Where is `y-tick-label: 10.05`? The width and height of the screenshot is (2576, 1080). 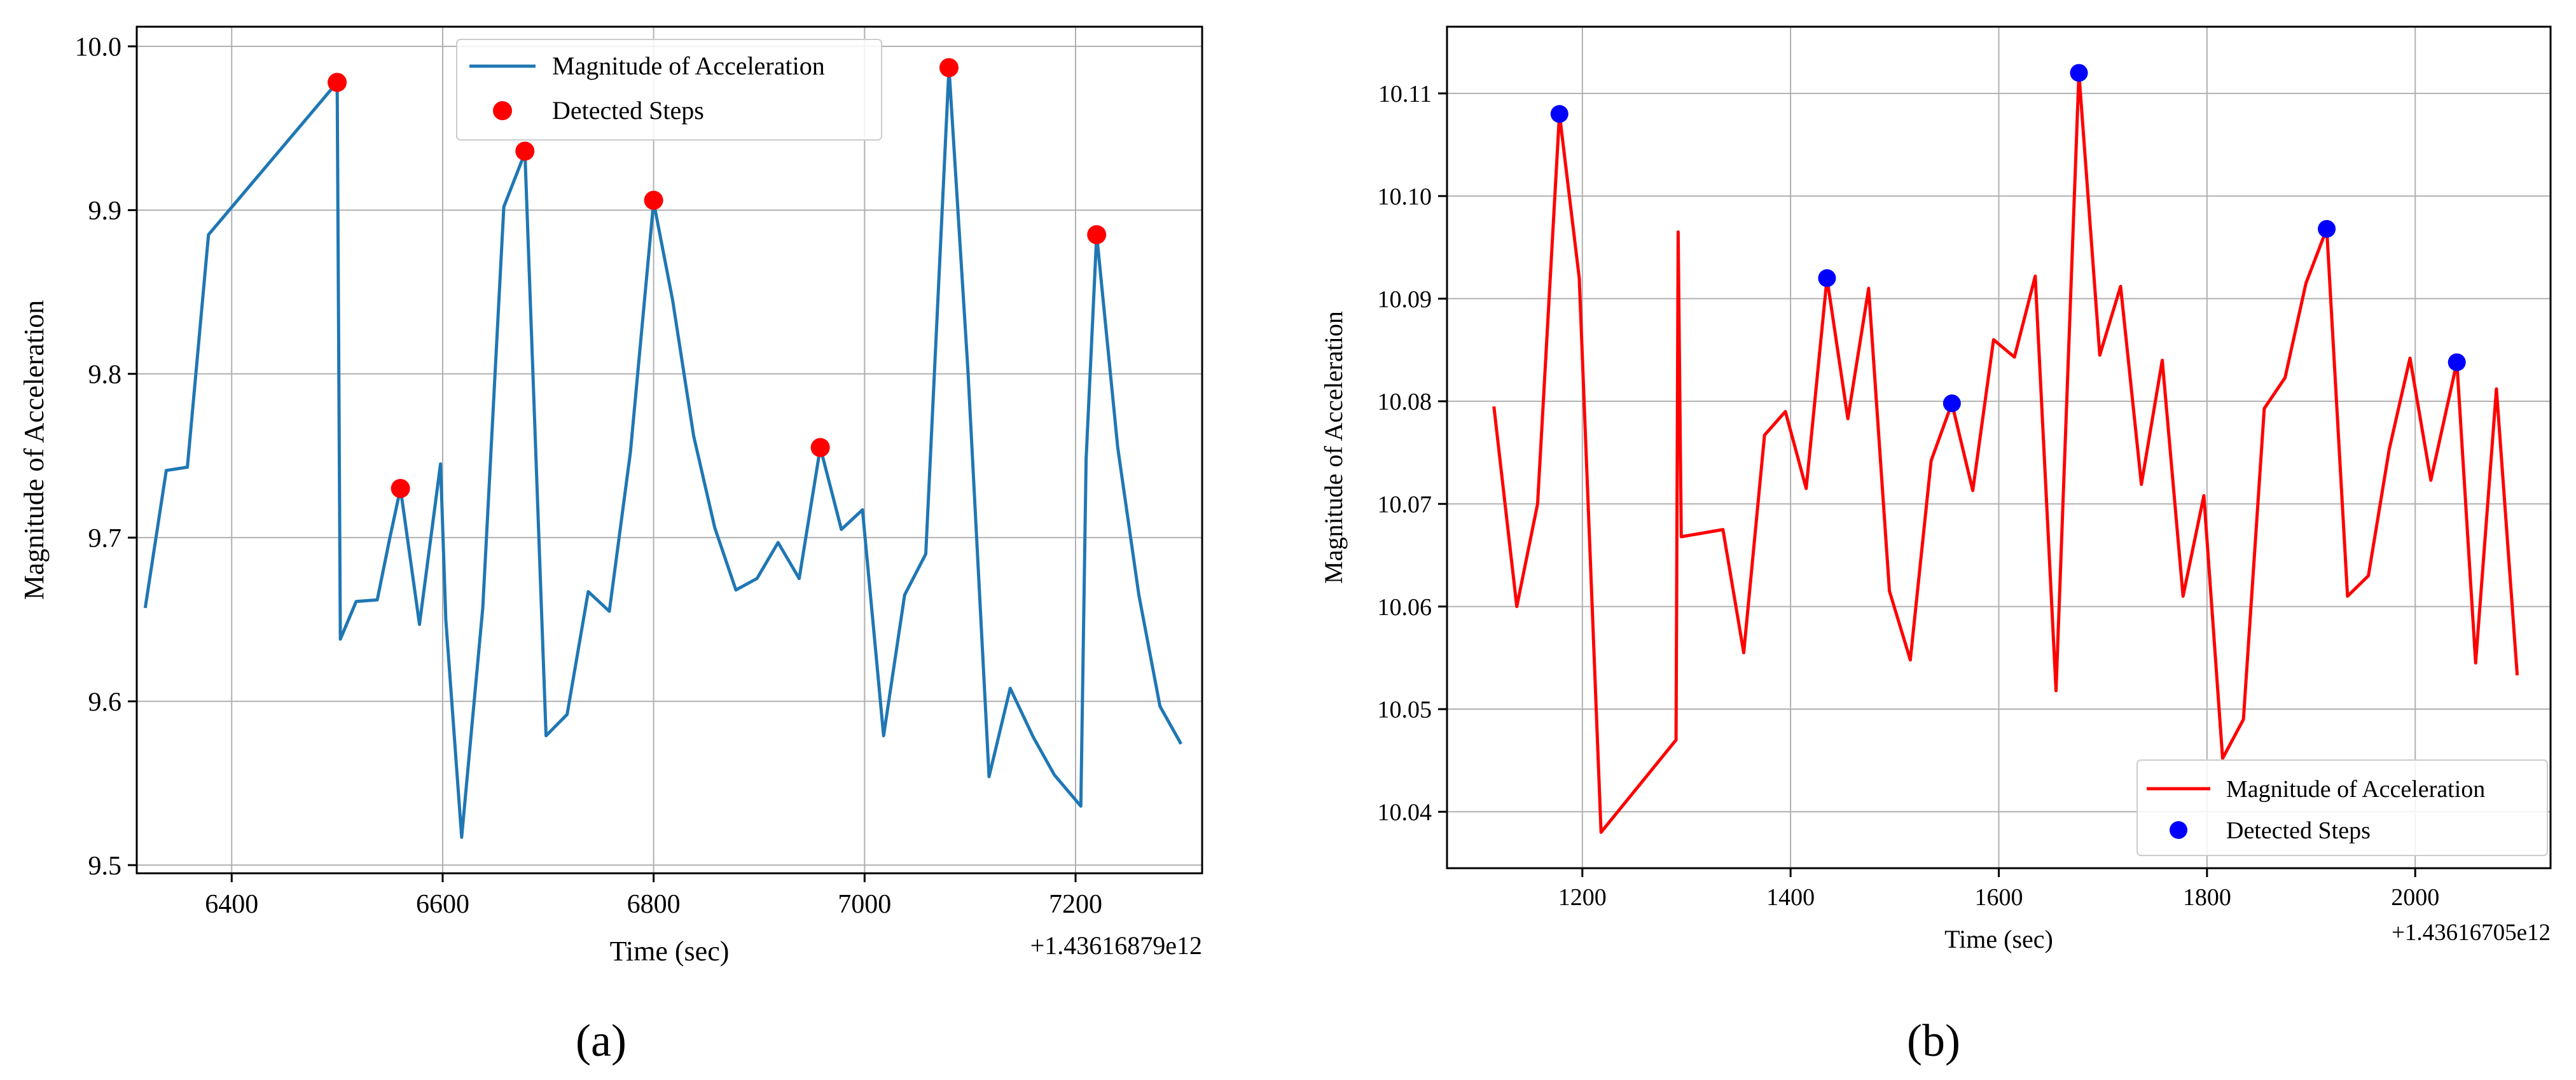 y-tick-label: 10.05 is located at coordinates (1405, 709).